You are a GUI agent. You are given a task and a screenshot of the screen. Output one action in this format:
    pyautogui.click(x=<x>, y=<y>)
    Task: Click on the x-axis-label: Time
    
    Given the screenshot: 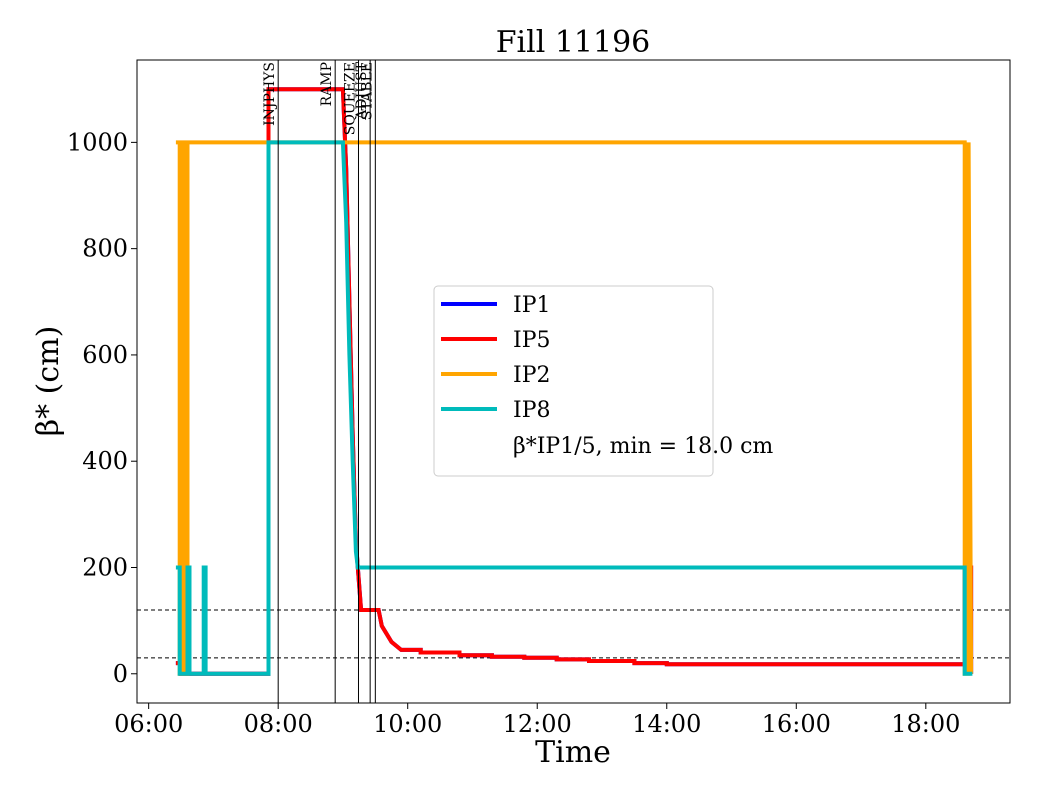 What is the action you would take?
    pyautogui.click(x=573, y=752)
    